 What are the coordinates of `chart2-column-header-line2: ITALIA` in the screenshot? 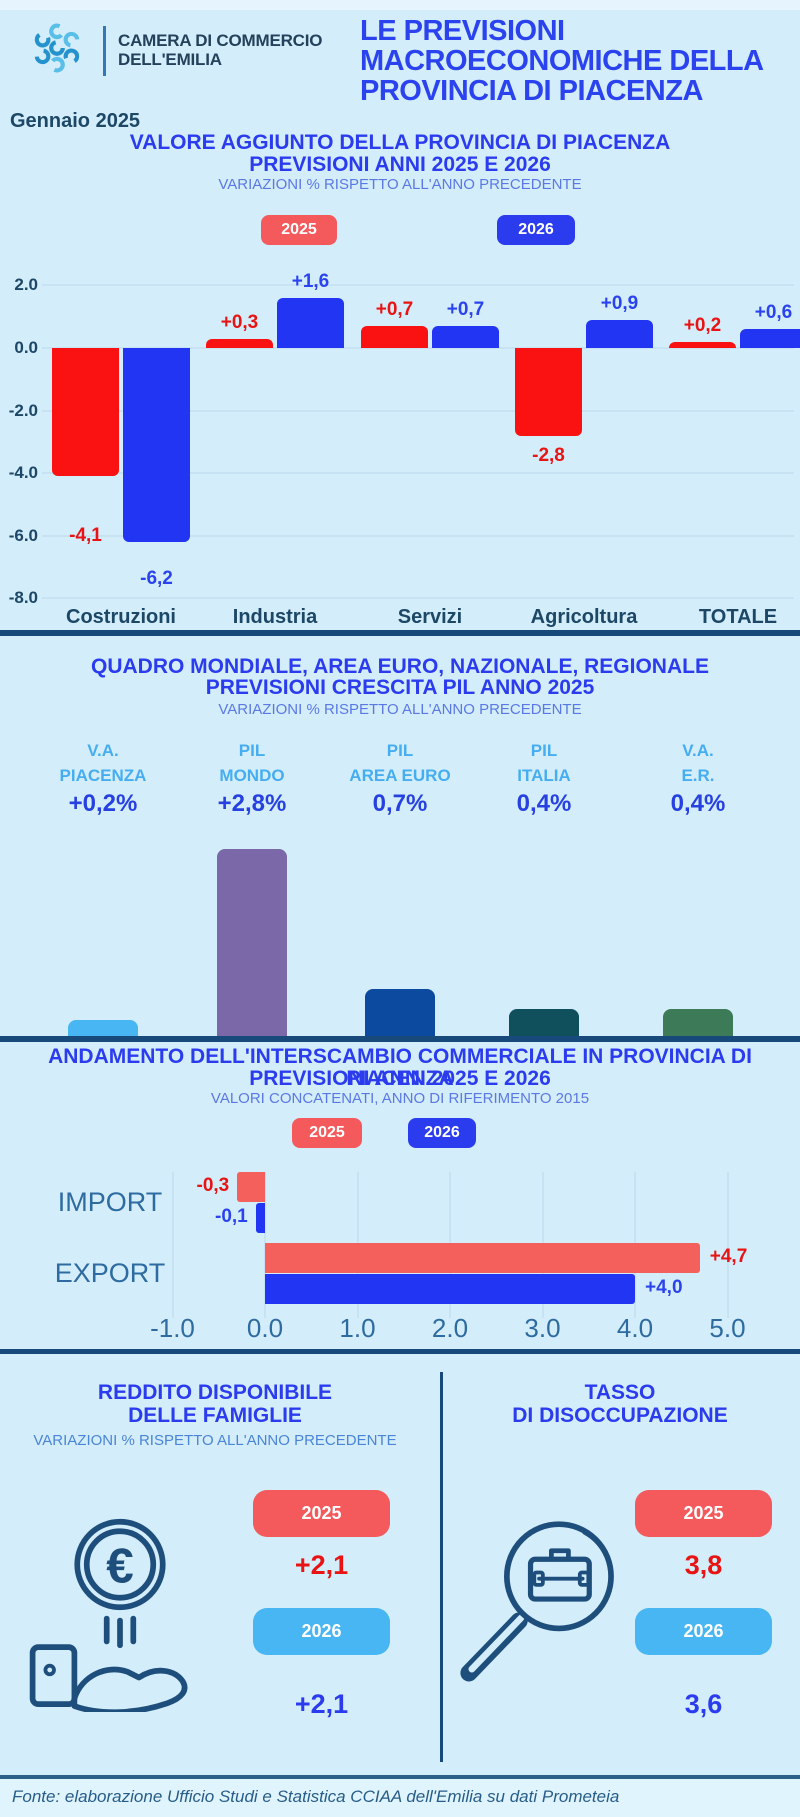 It's located at (544, 775).